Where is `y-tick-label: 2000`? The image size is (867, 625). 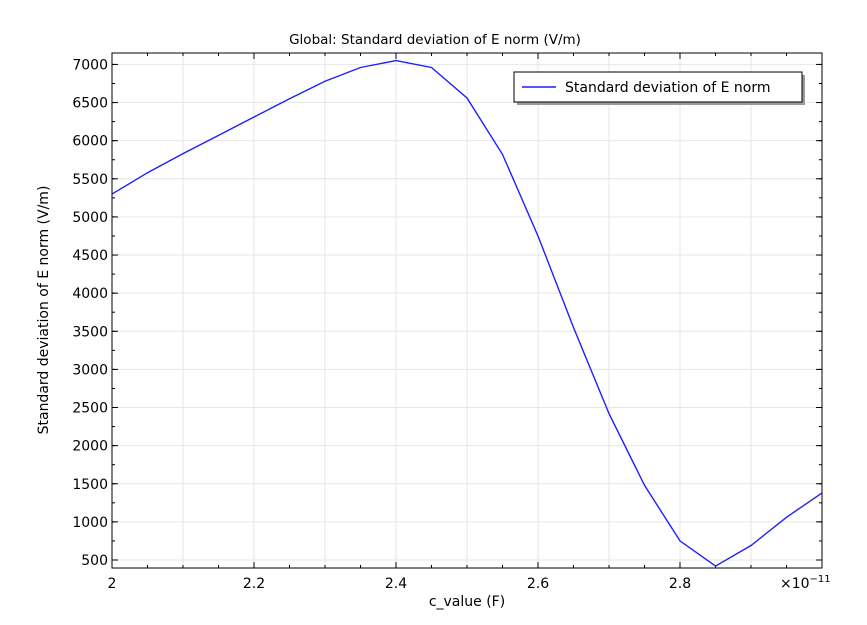 y-tick-label: 2000 is located at coordinates (90, 447).